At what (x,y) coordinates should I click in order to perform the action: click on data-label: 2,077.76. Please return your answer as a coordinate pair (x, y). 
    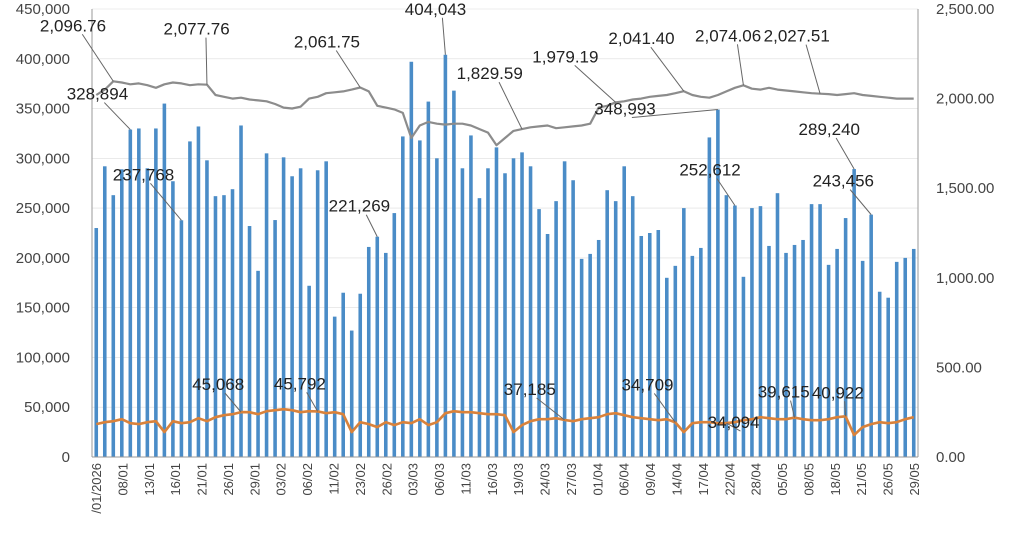
    Looking at the image, I should click on (197, 29).